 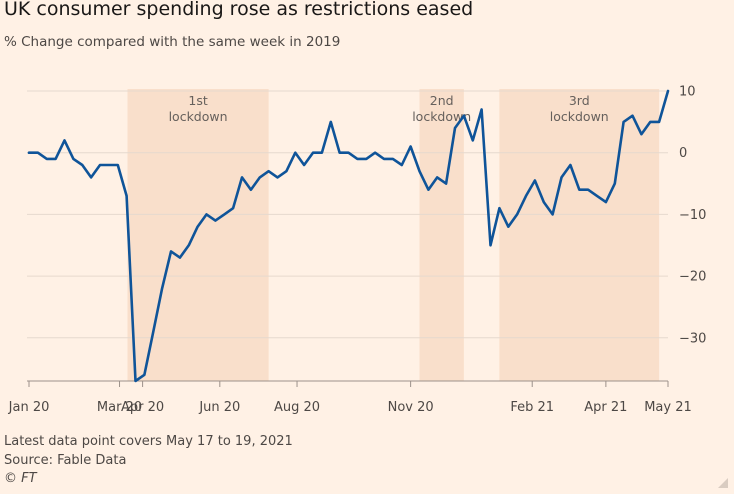 What do you see at coordinates (532, 407) in the screenshot?
I see `x-tick-label: Feb 21` at bounding box center [532, 407].